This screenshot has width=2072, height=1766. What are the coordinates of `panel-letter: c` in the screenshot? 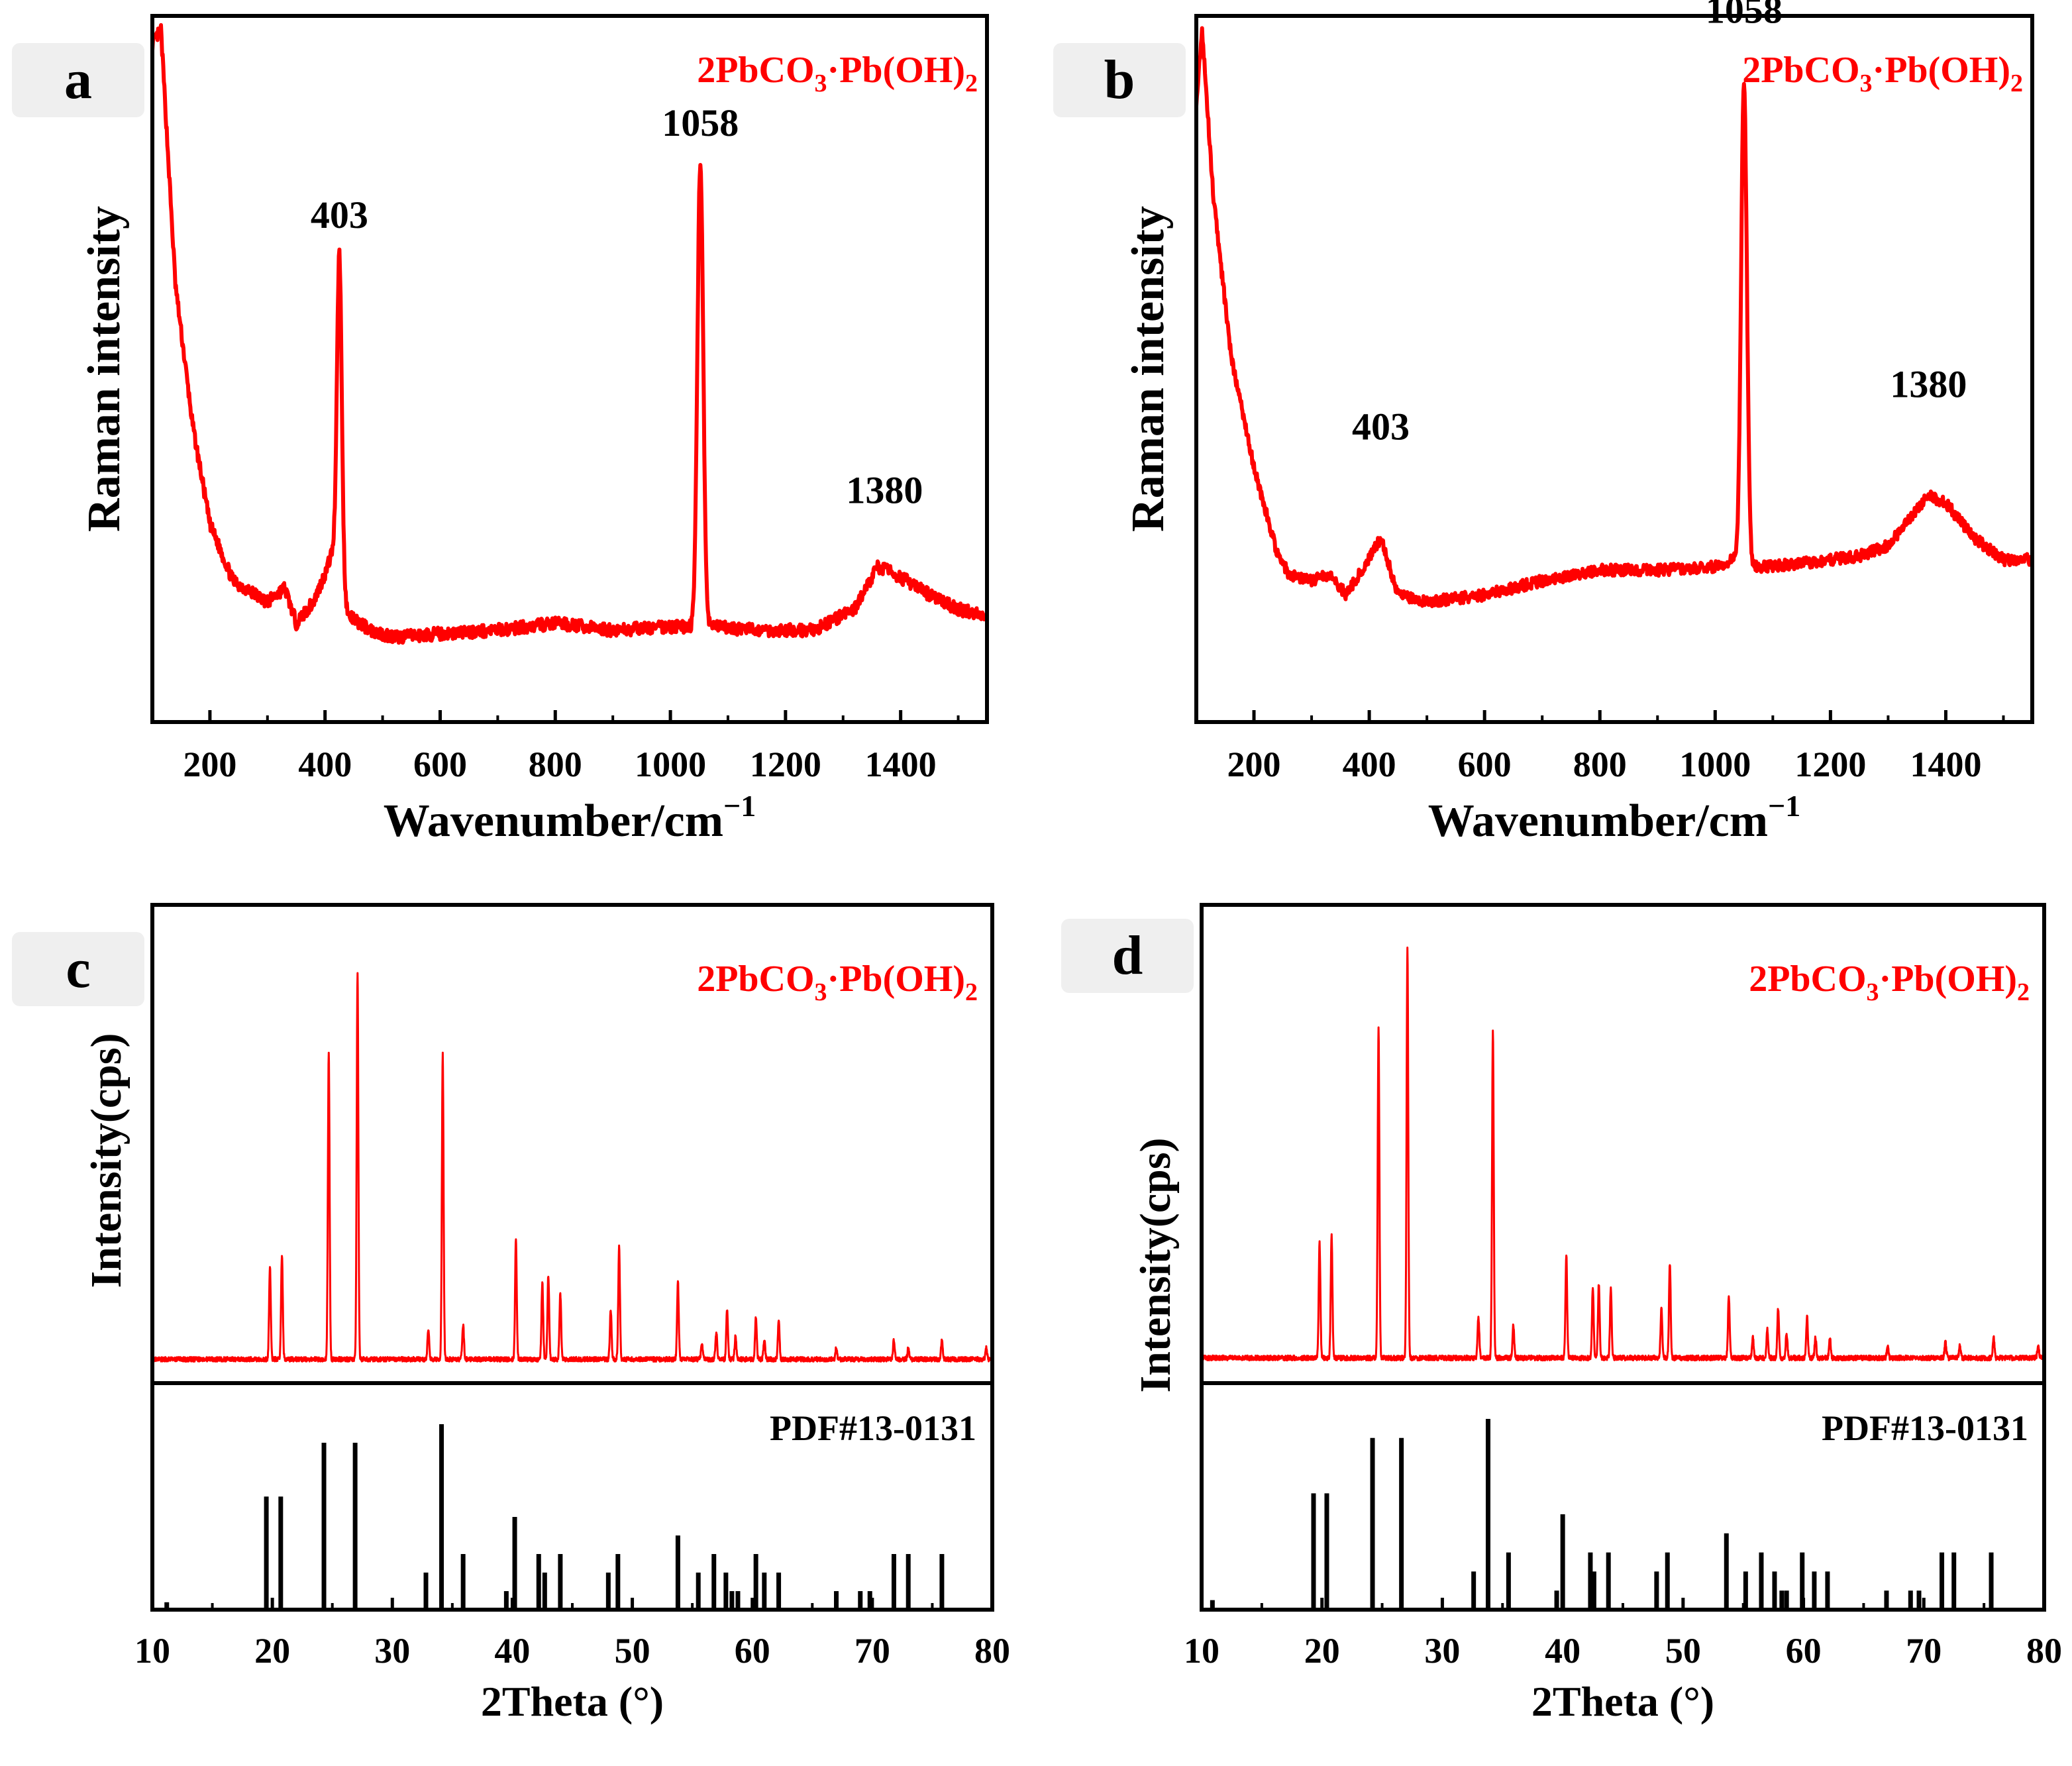 It's located at (78, 969).